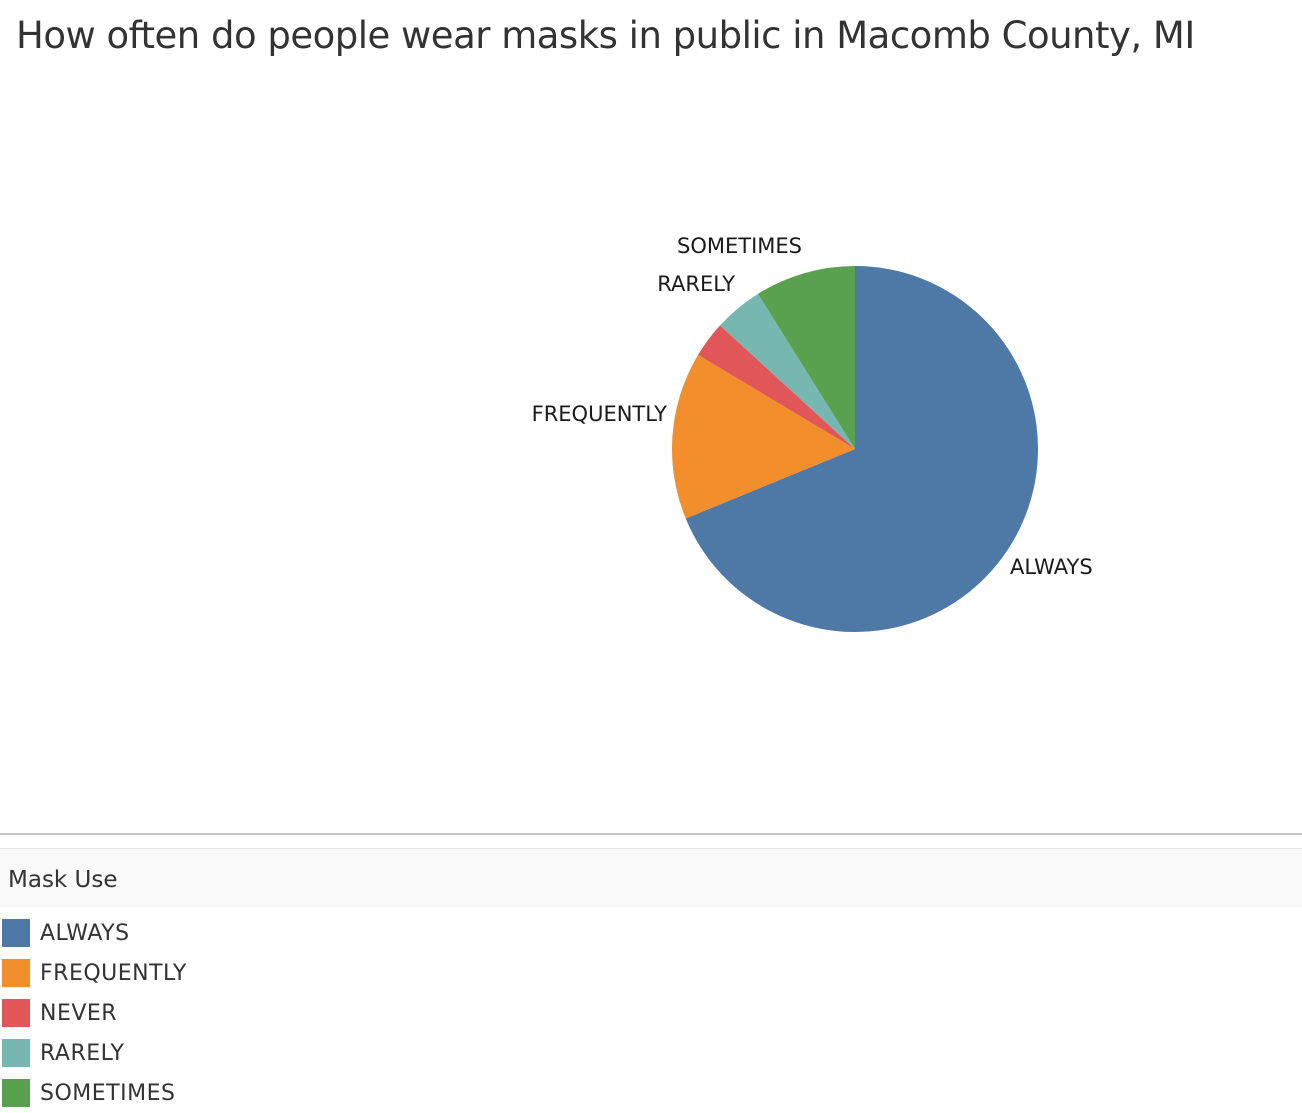  Describe the element at coordinates (113, 973) in the screenshot. I see `legend-label-frequently: FREQUENTLY` at that location.